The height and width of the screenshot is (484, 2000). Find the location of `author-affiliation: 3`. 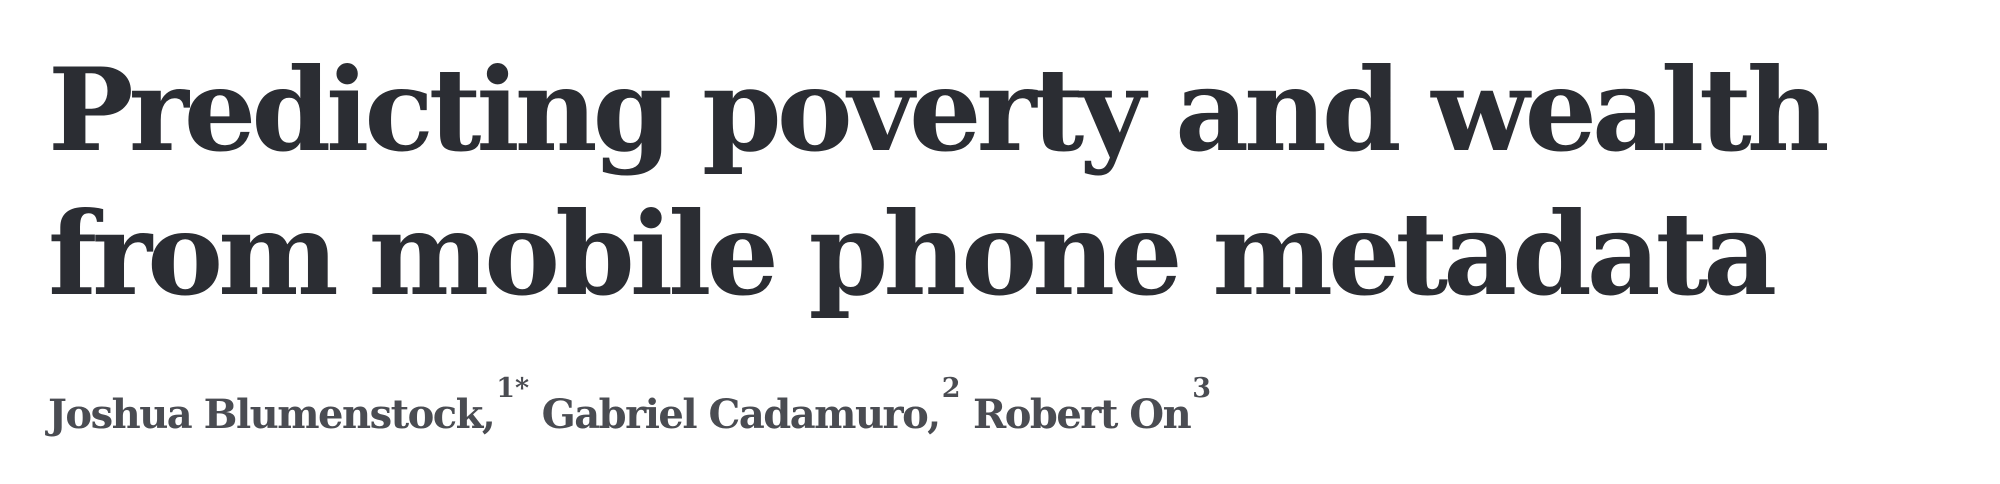

author-affiliation: 3 is located at coordinates (1201, 388).